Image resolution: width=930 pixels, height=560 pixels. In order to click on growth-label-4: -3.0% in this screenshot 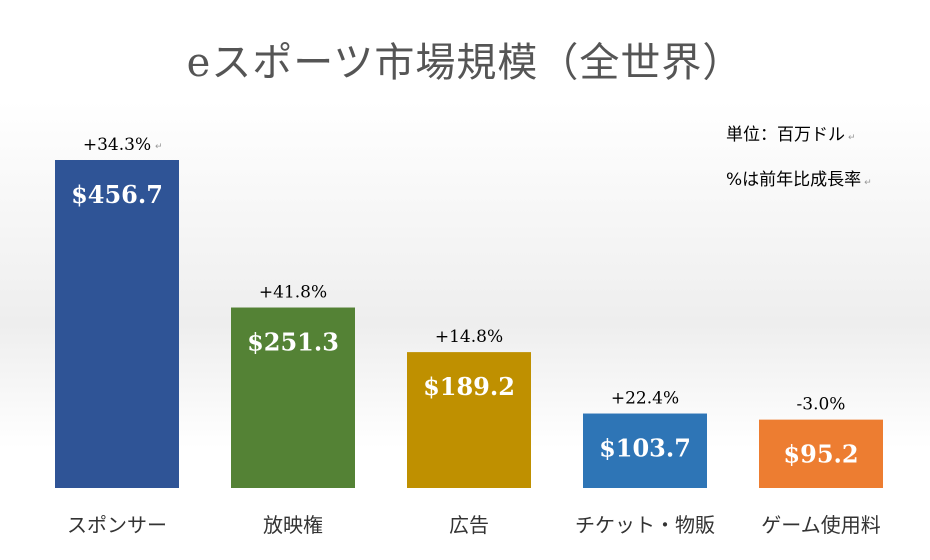, I will do `click(821, 405)`.